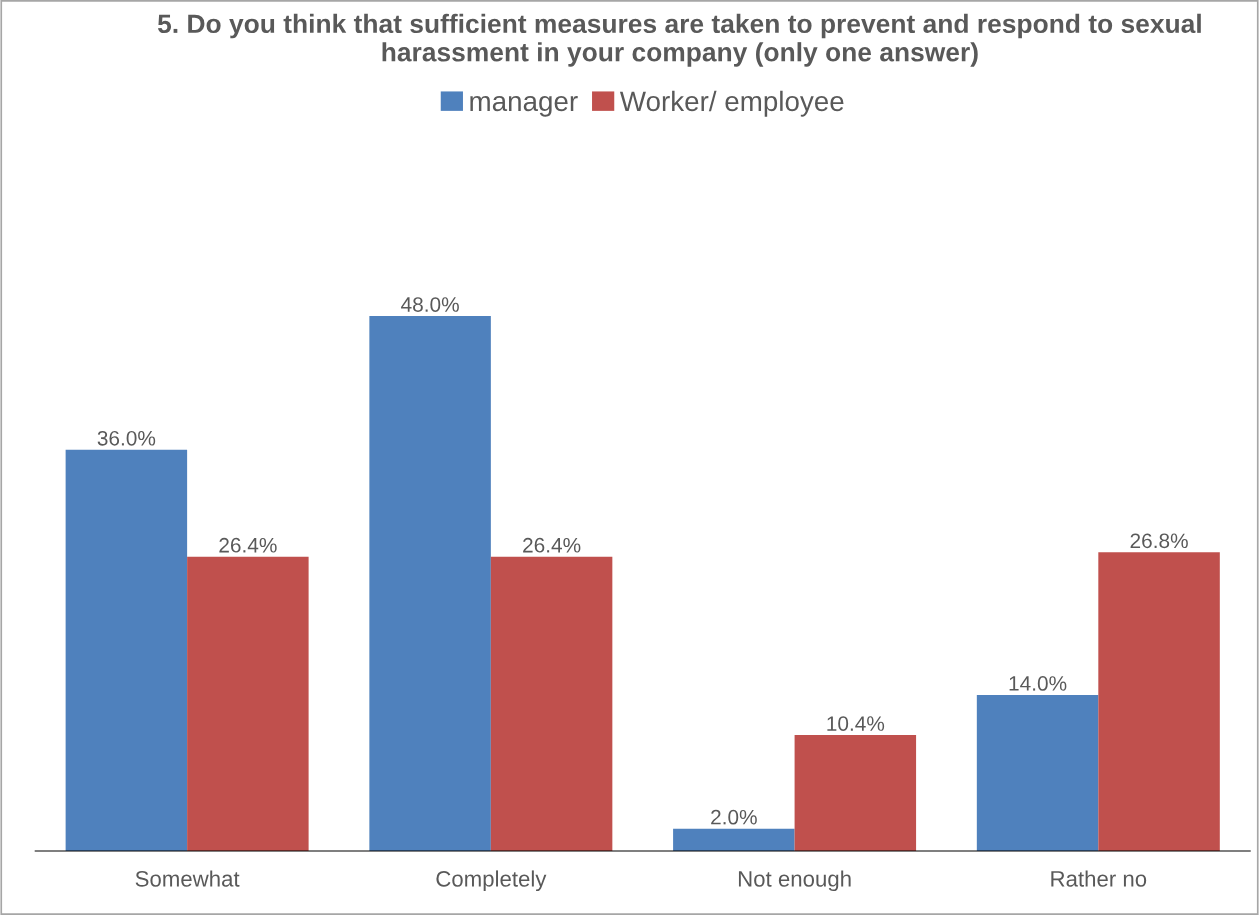  What do you see at coordinates (1099, 878) in the screenshot?
I see `x-tick-label: Rather no` at bounding box center [1099, 878].